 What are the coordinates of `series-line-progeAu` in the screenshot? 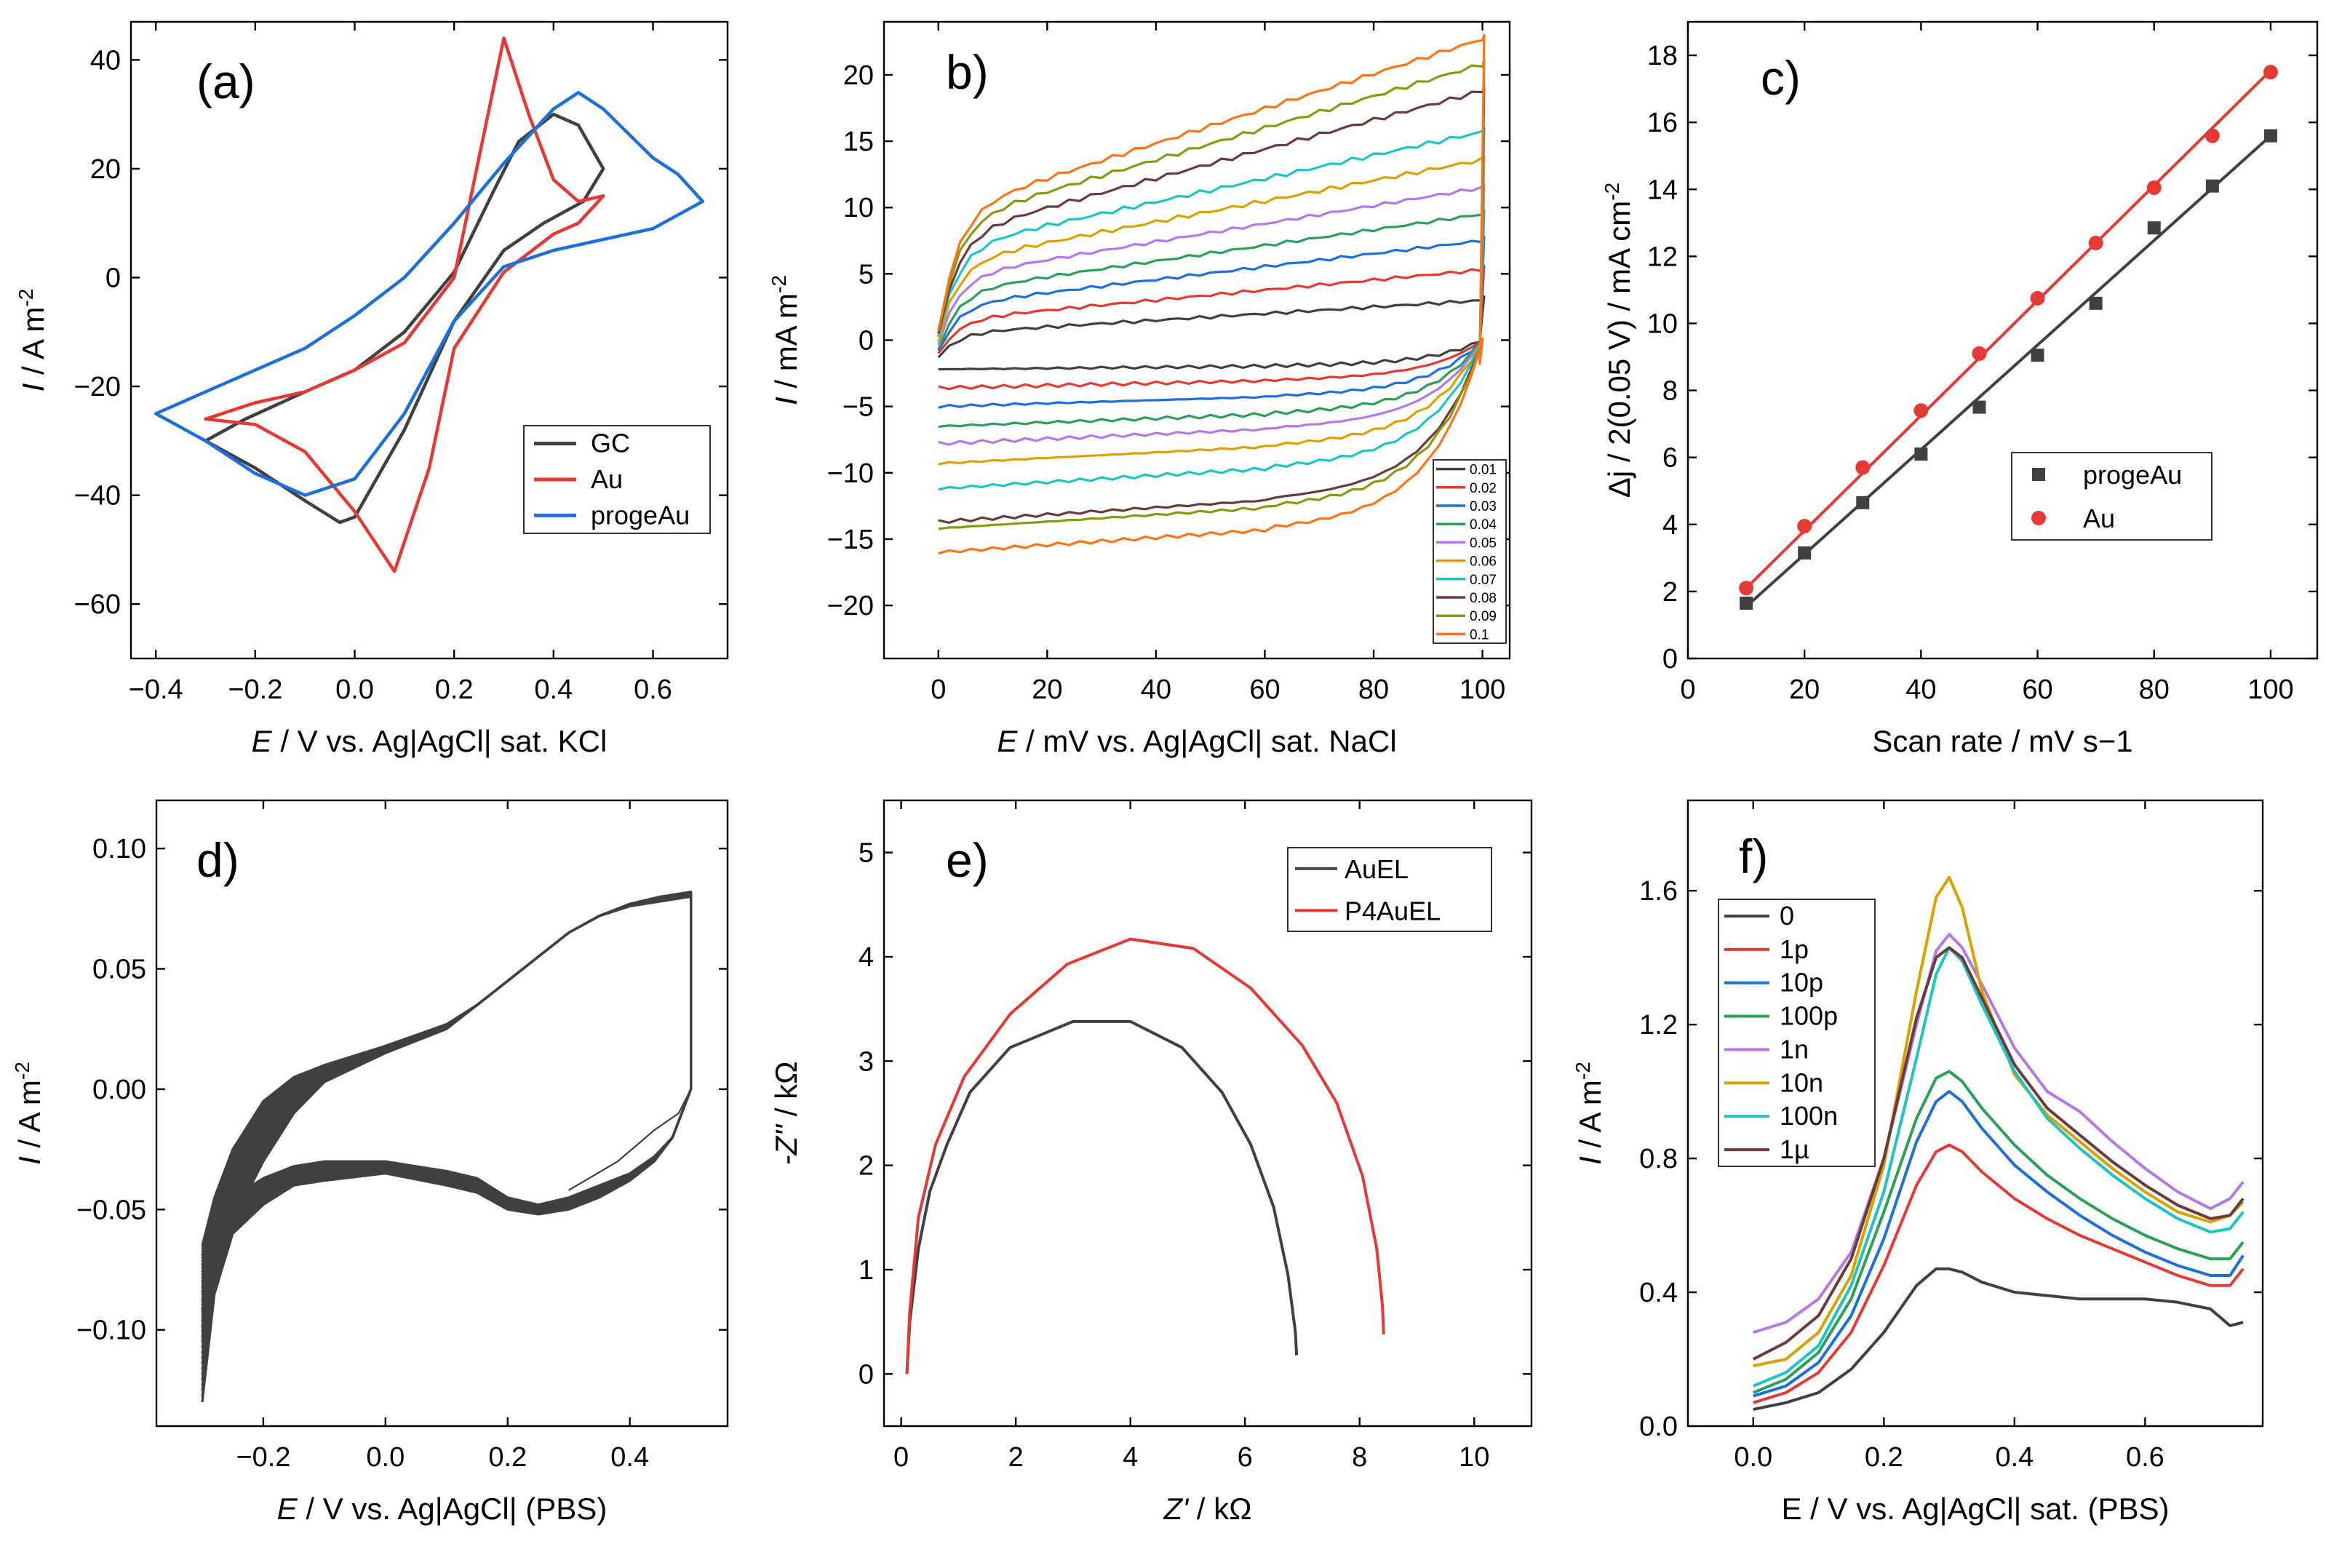 It's located at (429, 293).